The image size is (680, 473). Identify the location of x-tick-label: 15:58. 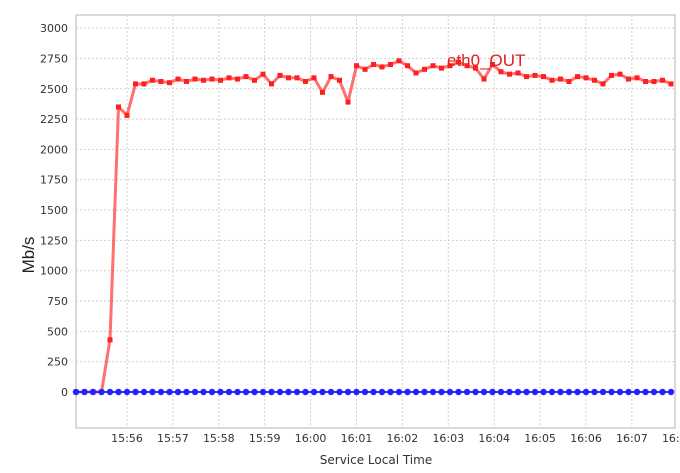
(219, 438).